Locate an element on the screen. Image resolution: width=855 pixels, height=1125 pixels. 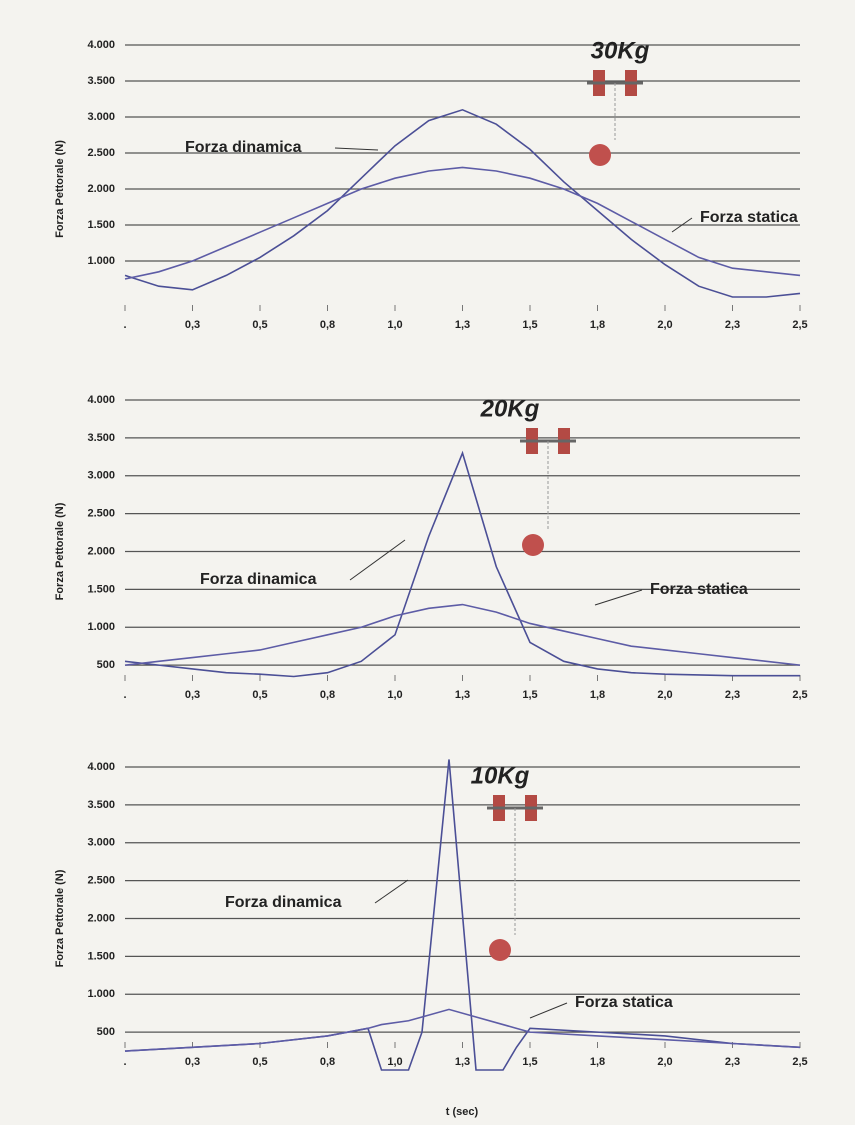
weight-label: 10Kg is located at coordinates (500, 775).